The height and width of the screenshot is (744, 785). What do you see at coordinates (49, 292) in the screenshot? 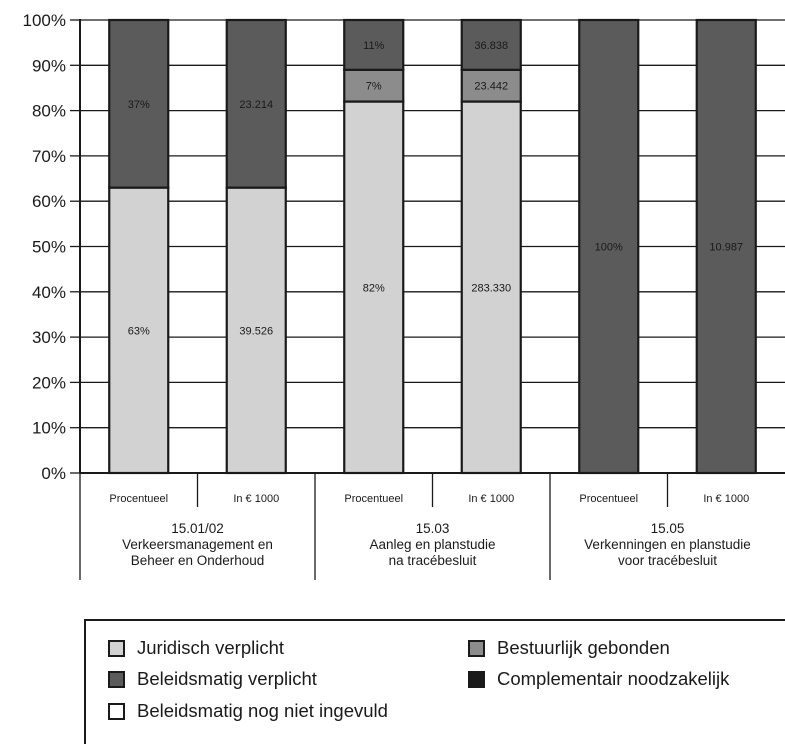
I see `y-tick-label: 40%` at bounding box center [49, 292].